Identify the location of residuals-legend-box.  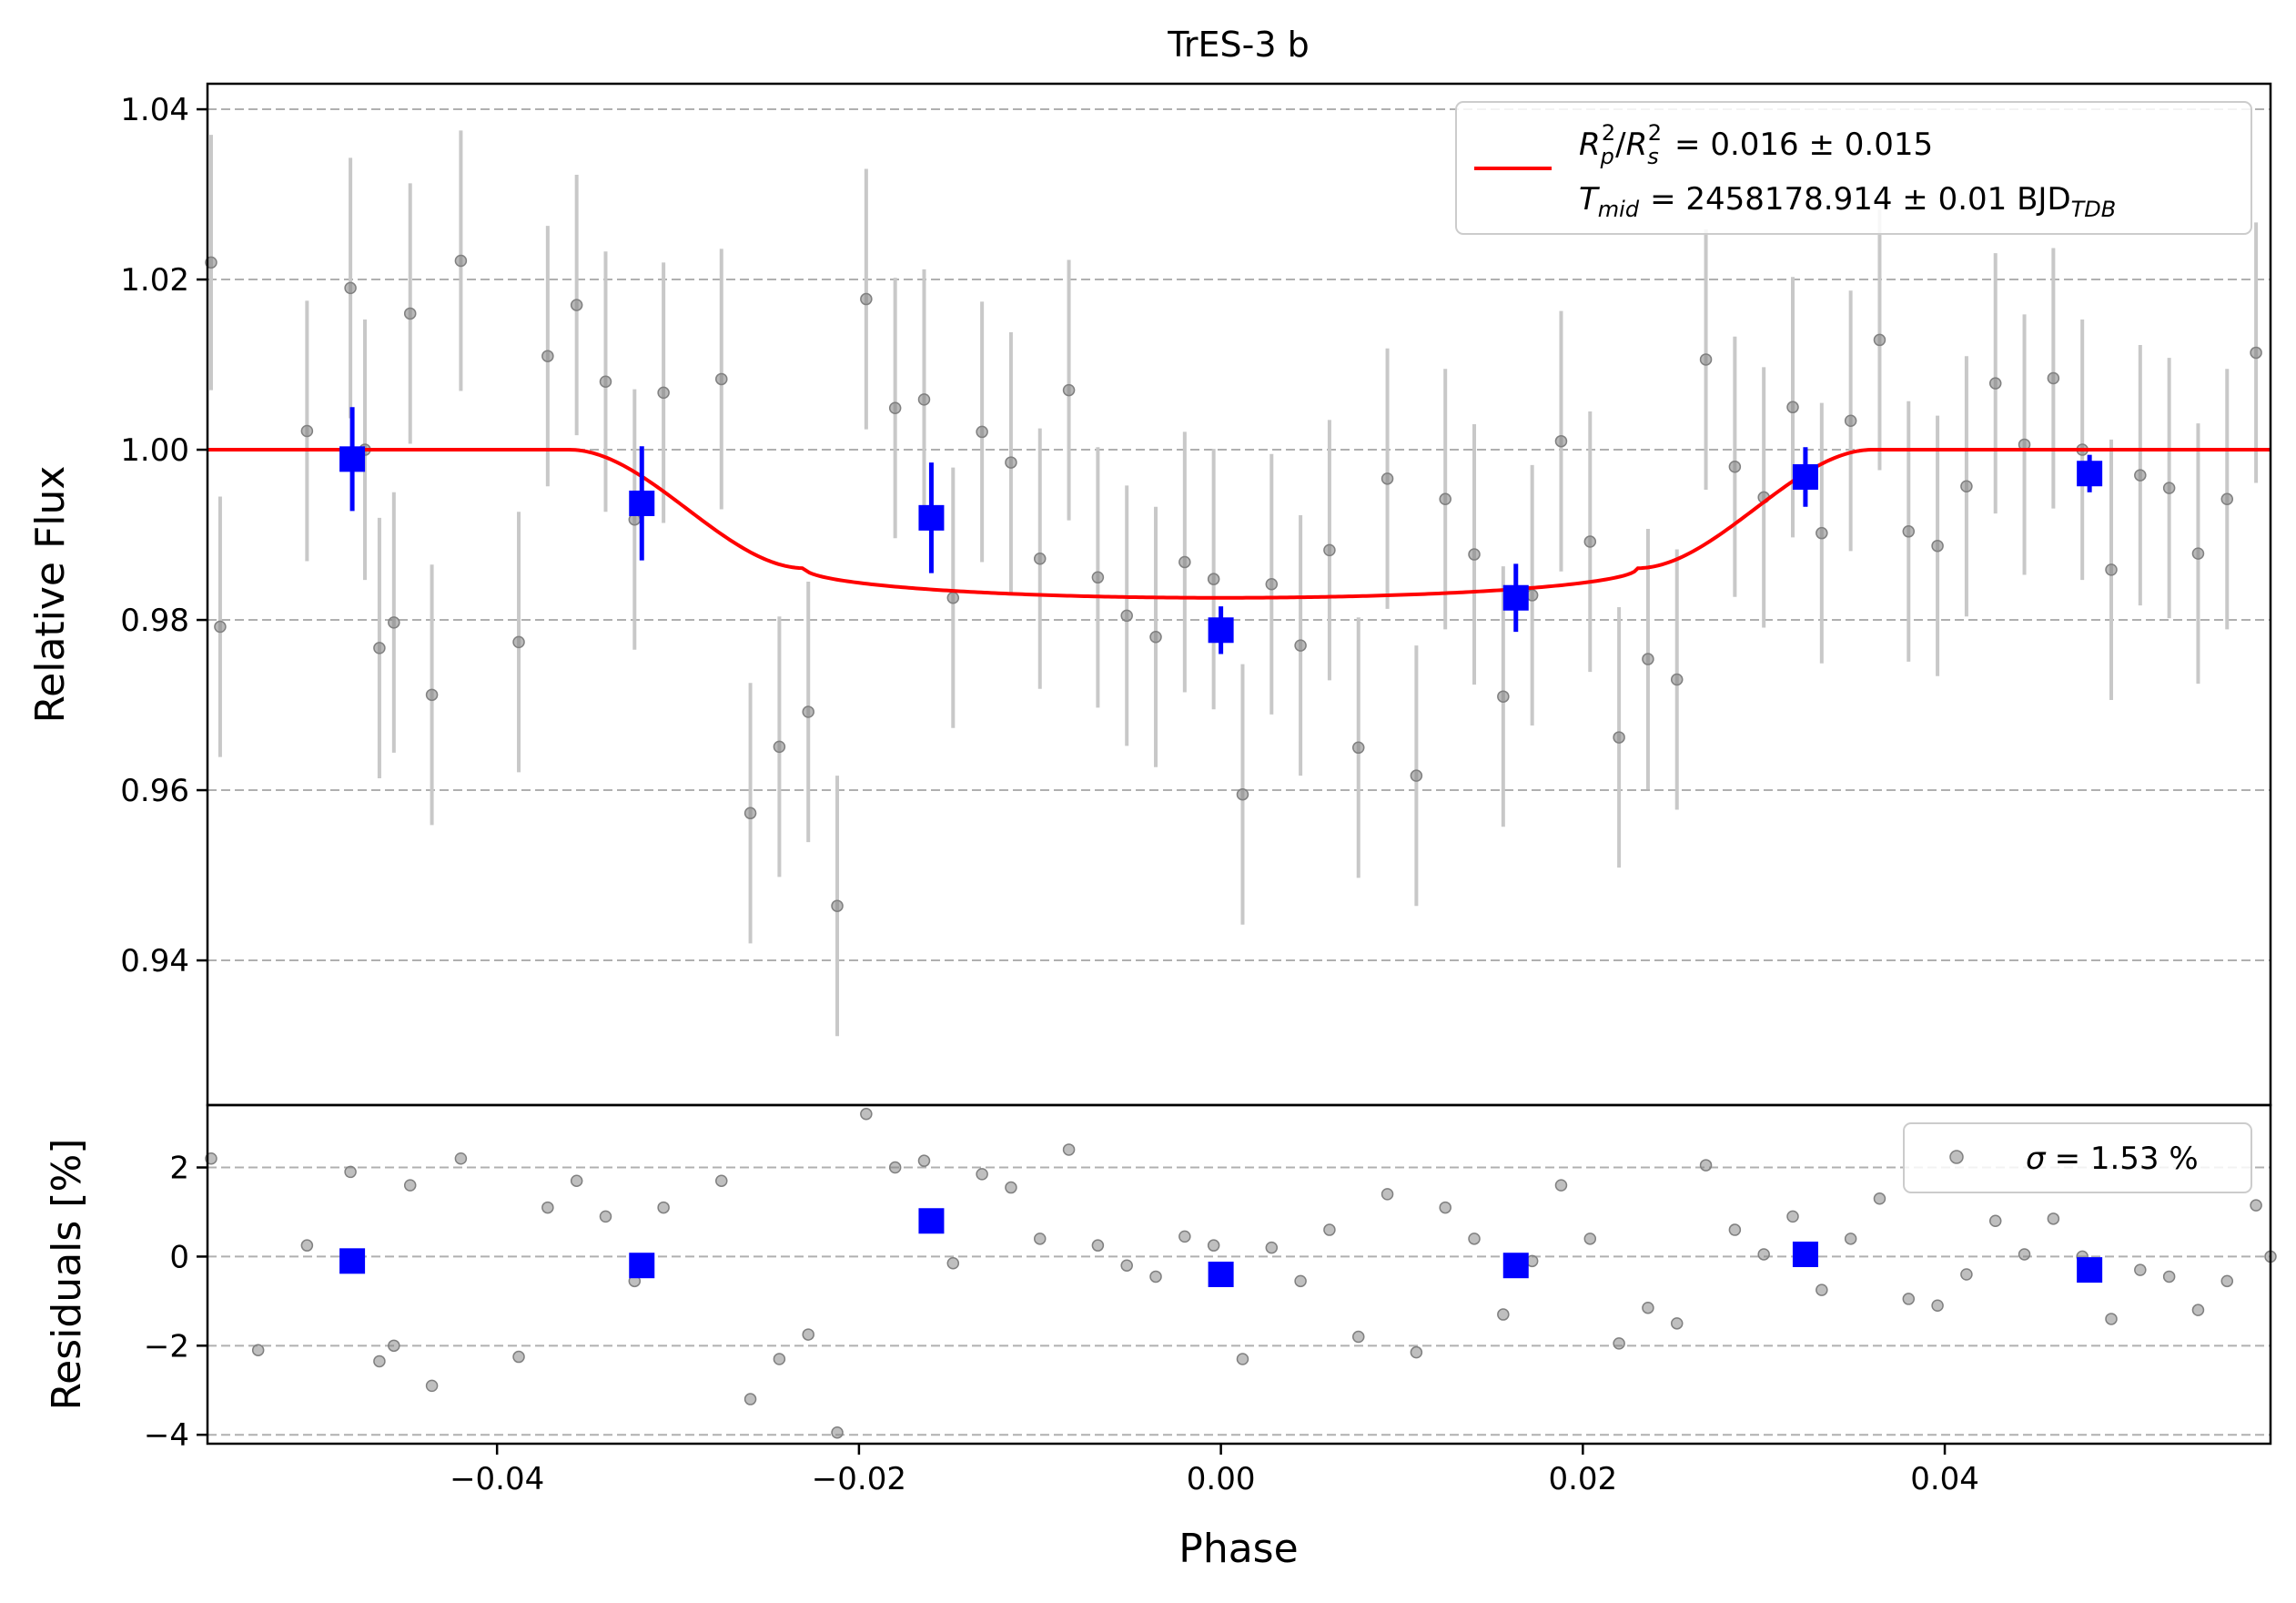
(2078, 1157).